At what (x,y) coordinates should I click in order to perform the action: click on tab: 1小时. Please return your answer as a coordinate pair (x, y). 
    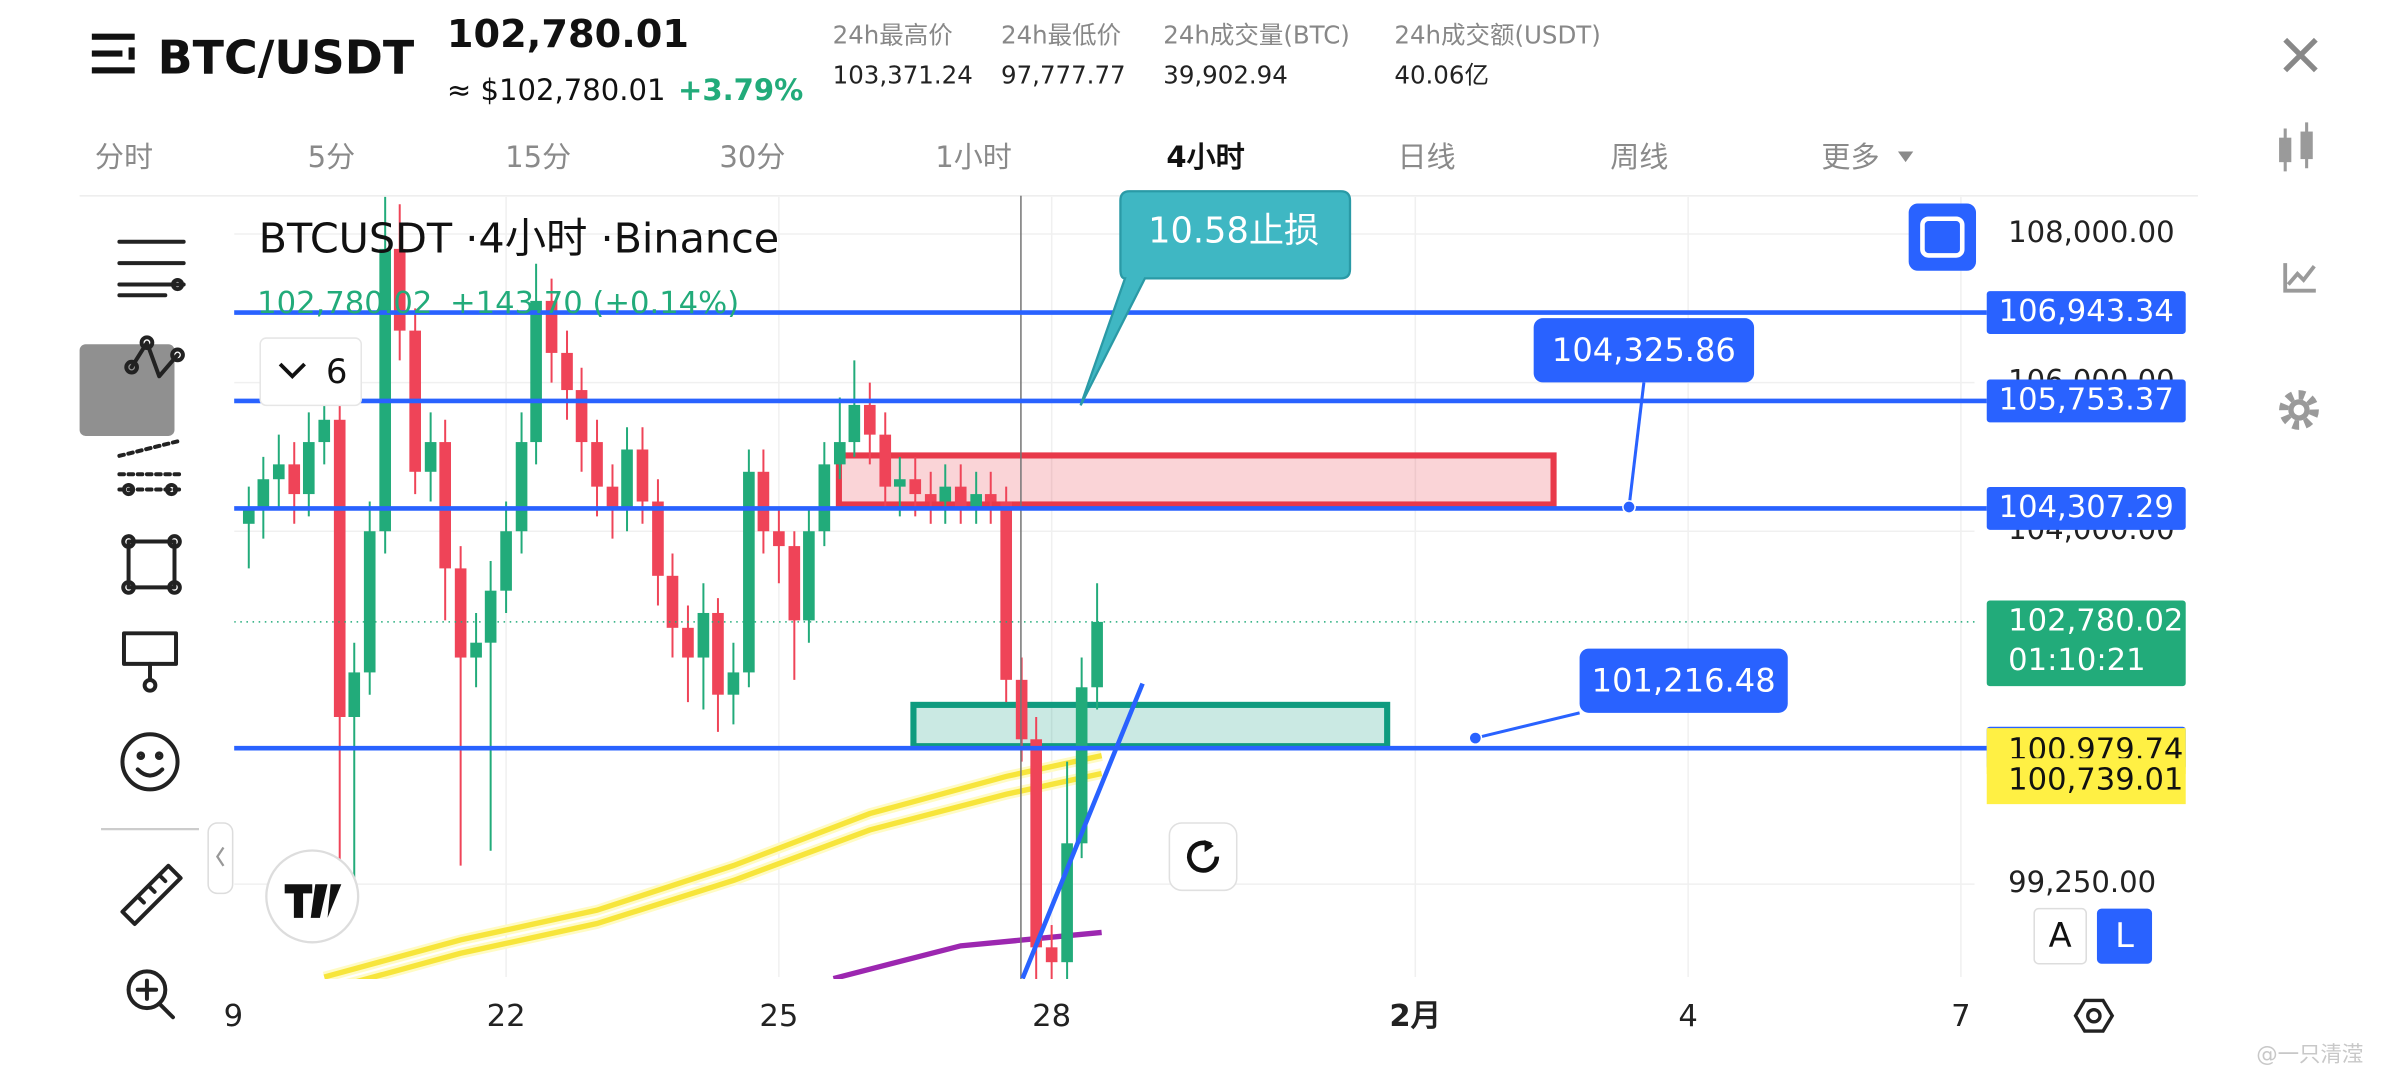
    Looking at the image, I should click on (973, 157).